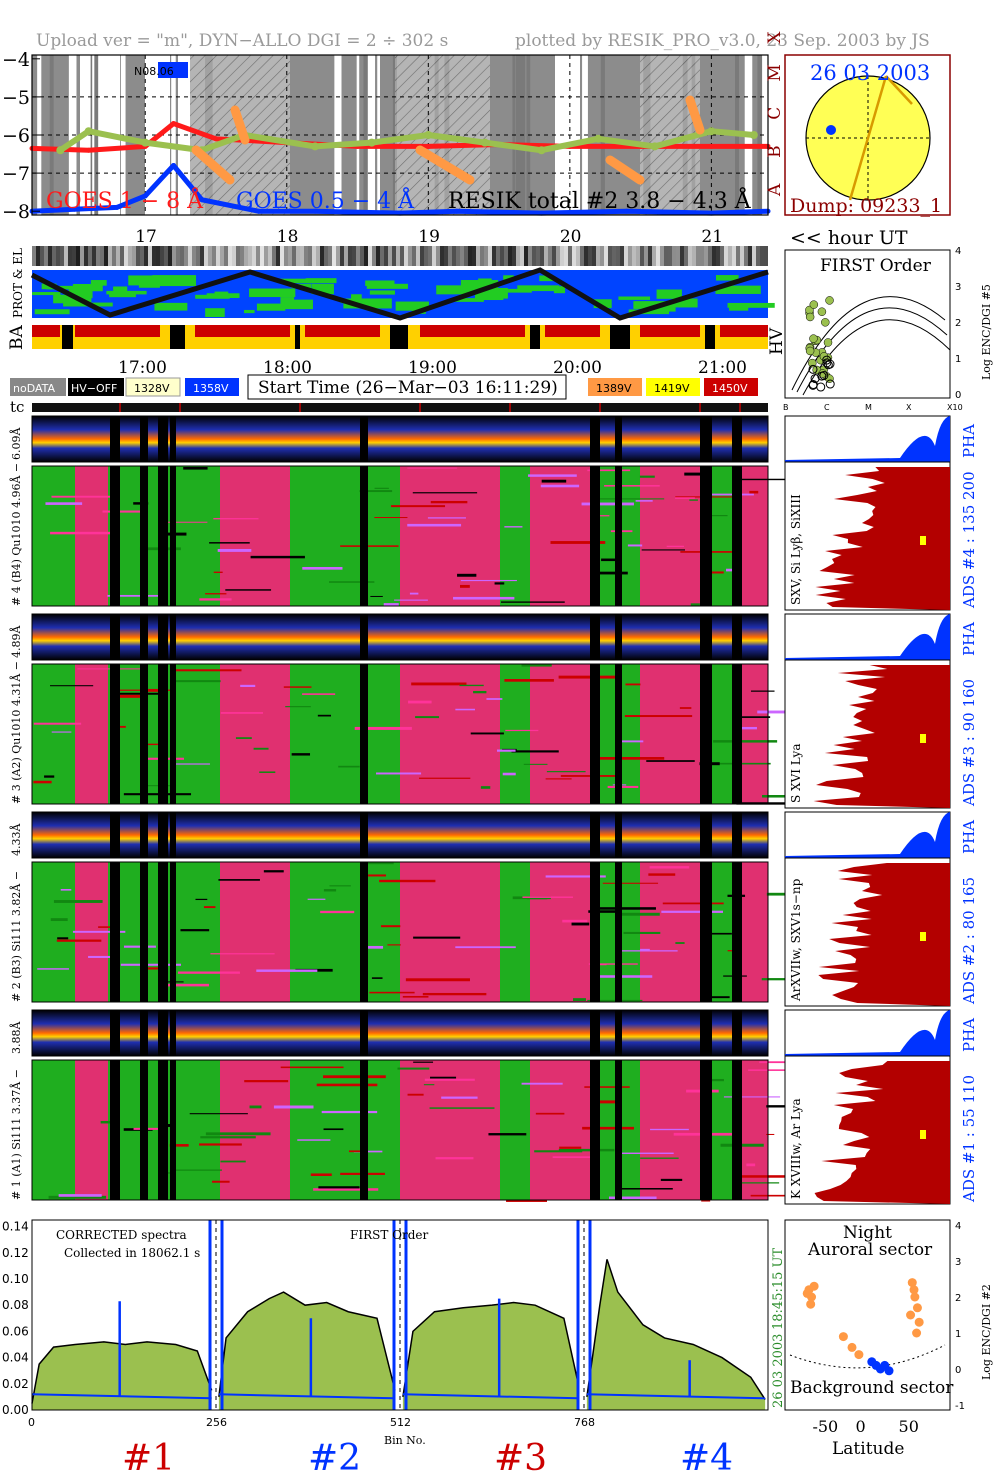 Image resolution: width=1004 pixels, height=1477 pixels. Describe the element at coordinates (15, 1305) in the screenshot. I see `spectra-y-tick: 0.08` at that location.